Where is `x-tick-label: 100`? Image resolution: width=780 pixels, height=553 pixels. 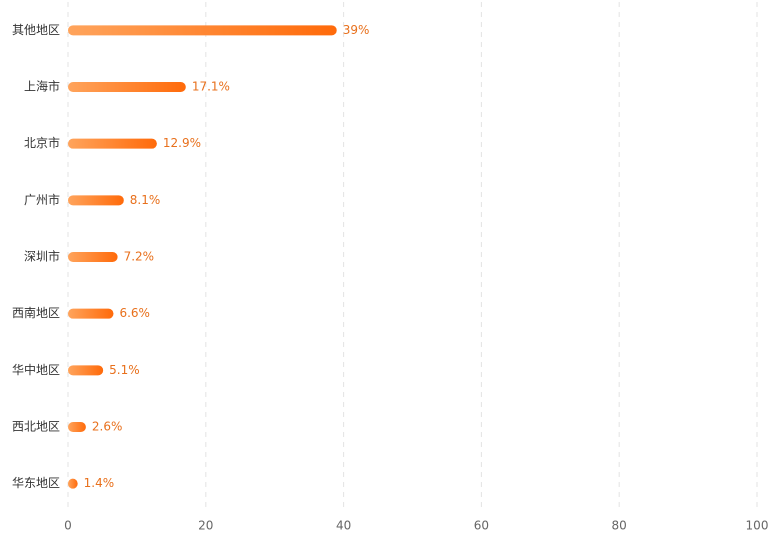
x-tick-label: 100 is located at coordinates (757, 526).